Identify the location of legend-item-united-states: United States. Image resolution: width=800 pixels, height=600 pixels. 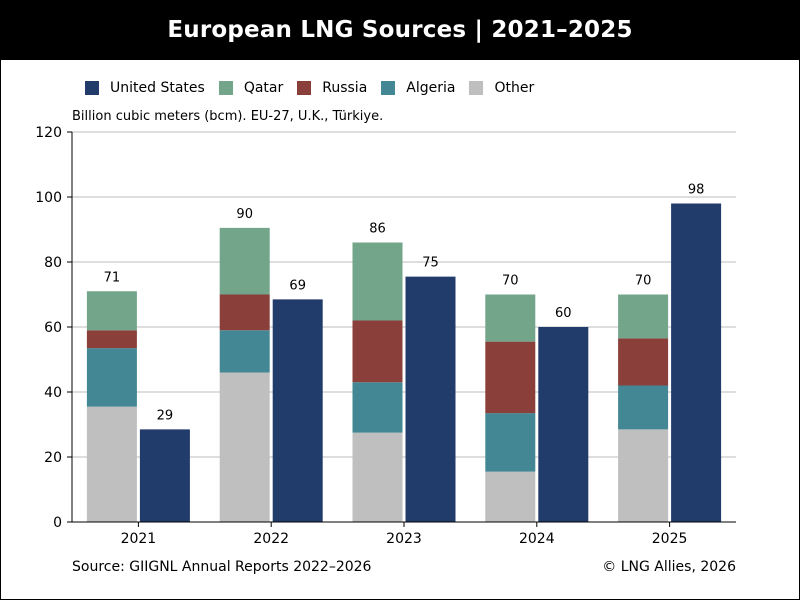
(145, 88).